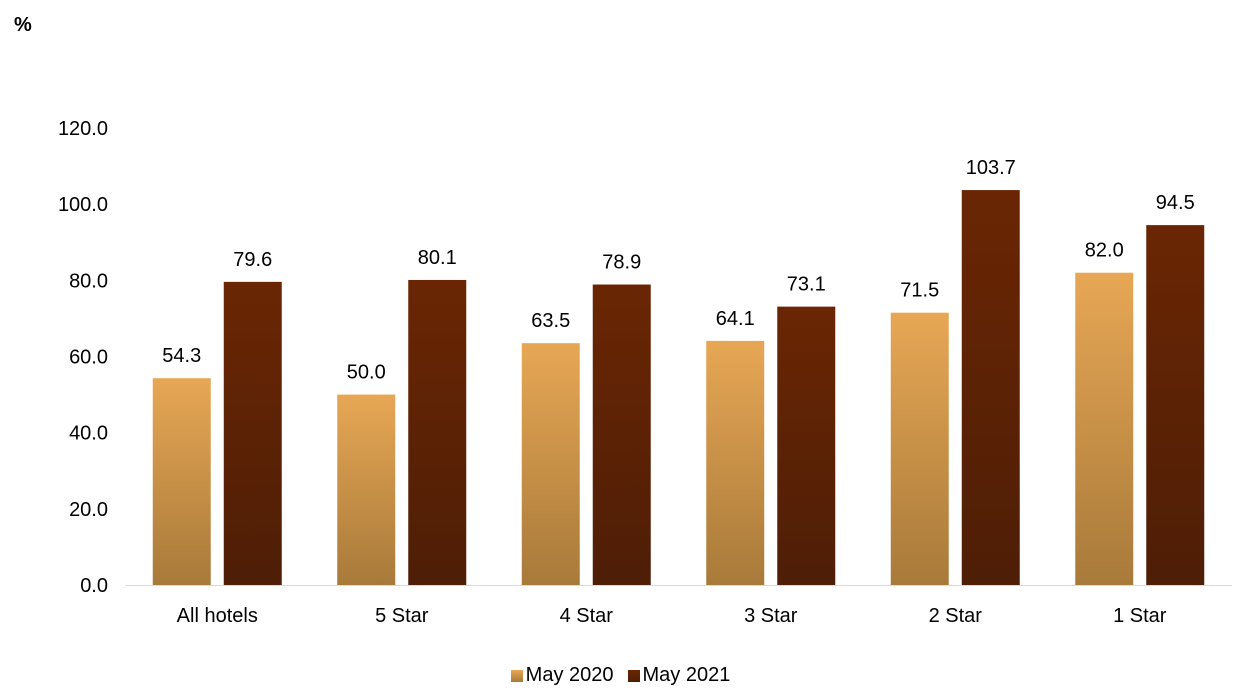  What do you see at coordinates (94, 586) in the screenshot?
I see `y-tick-label: 0.0` at bounding box center [94, 586].